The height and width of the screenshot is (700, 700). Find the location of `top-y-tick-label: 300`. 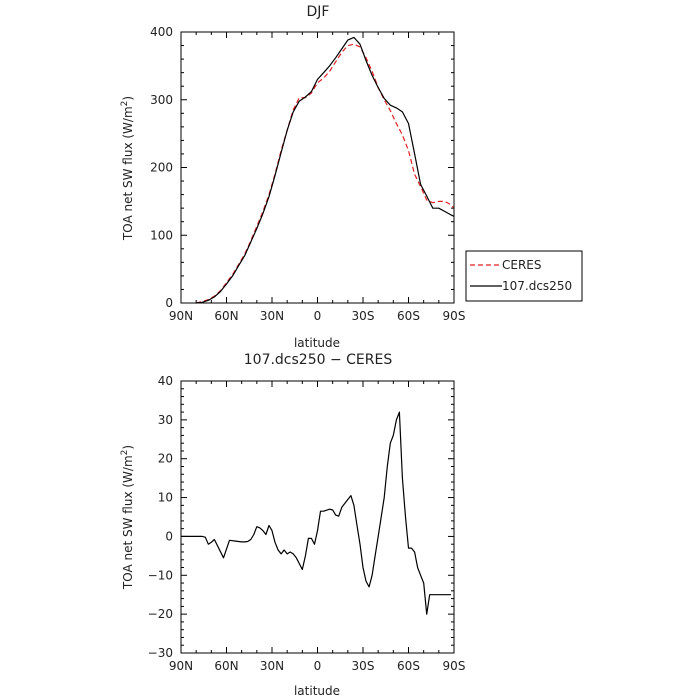

top-y-tick-label: 300 is located at coordinates (161, 100).